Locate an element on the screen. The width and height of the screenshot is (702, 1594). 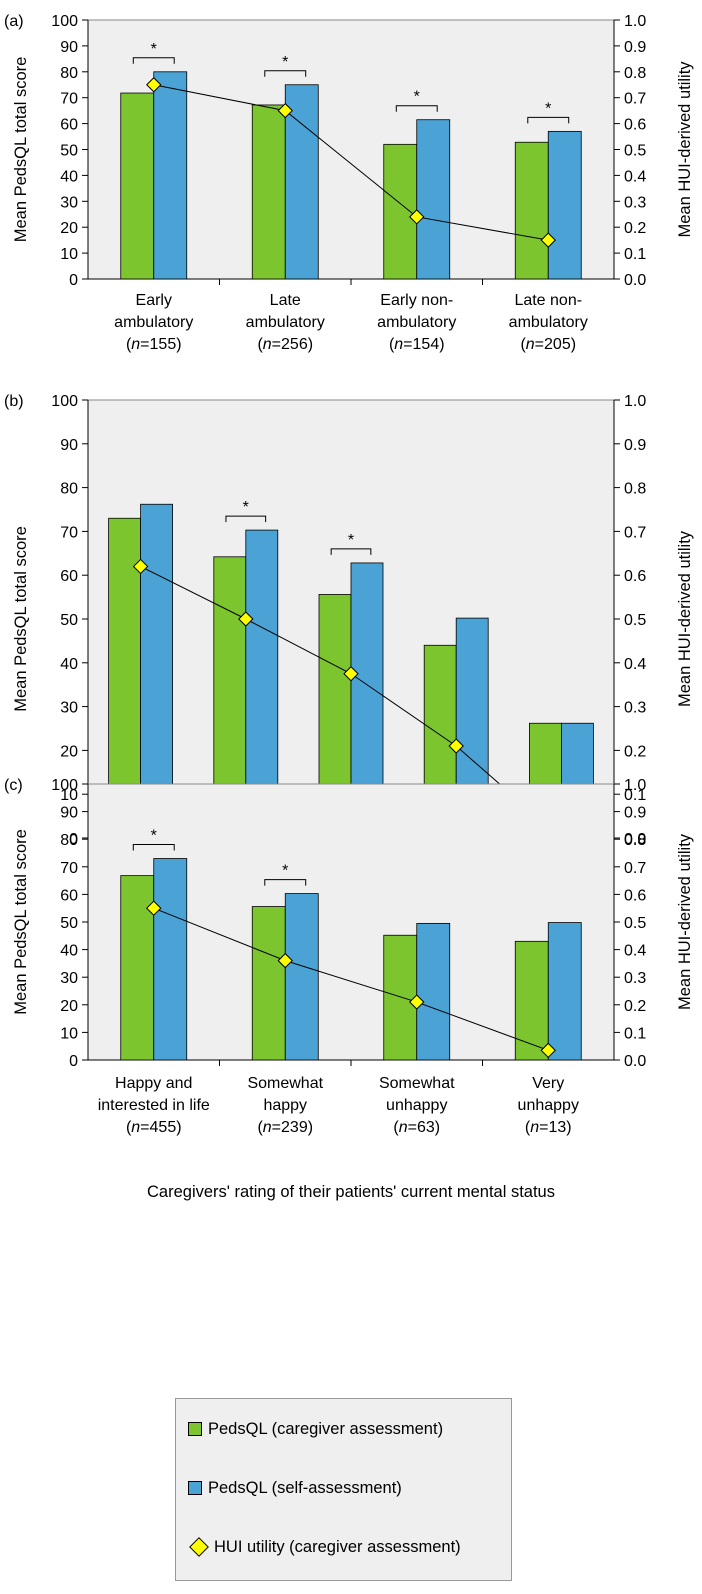
x-category-label: Somewhat is located at coordinates (417, 1083).